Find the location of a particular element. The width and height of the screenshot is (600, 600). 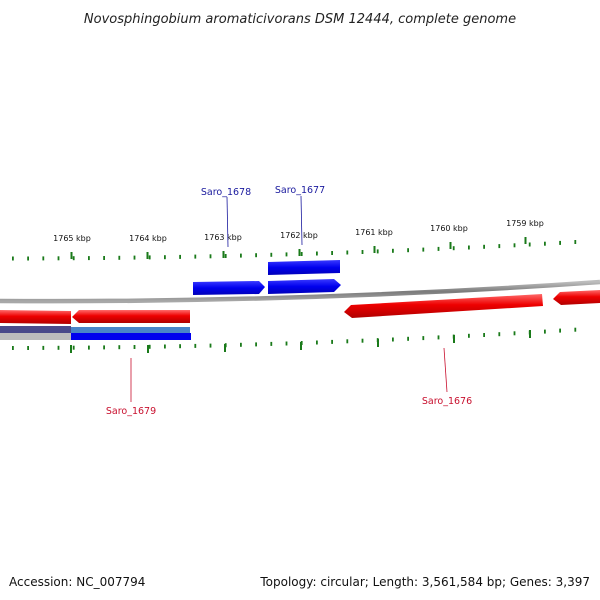

gene-label: Saro_1679 is located at coordinates (131, 411).